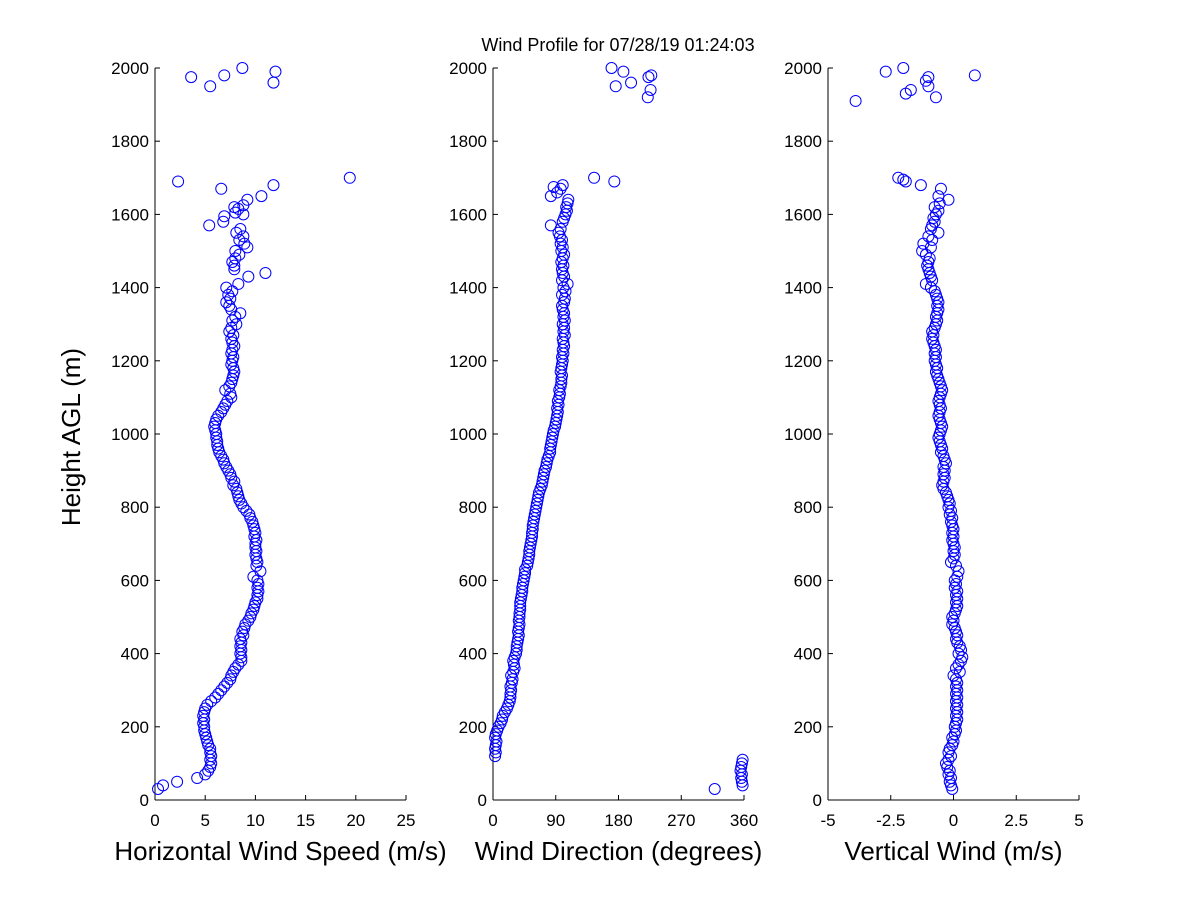 This screenshot has height=900, width=1200. Describe the element at coordinates (473, 507) in the screenshot. I see `y-tick-label: 800` at that location.